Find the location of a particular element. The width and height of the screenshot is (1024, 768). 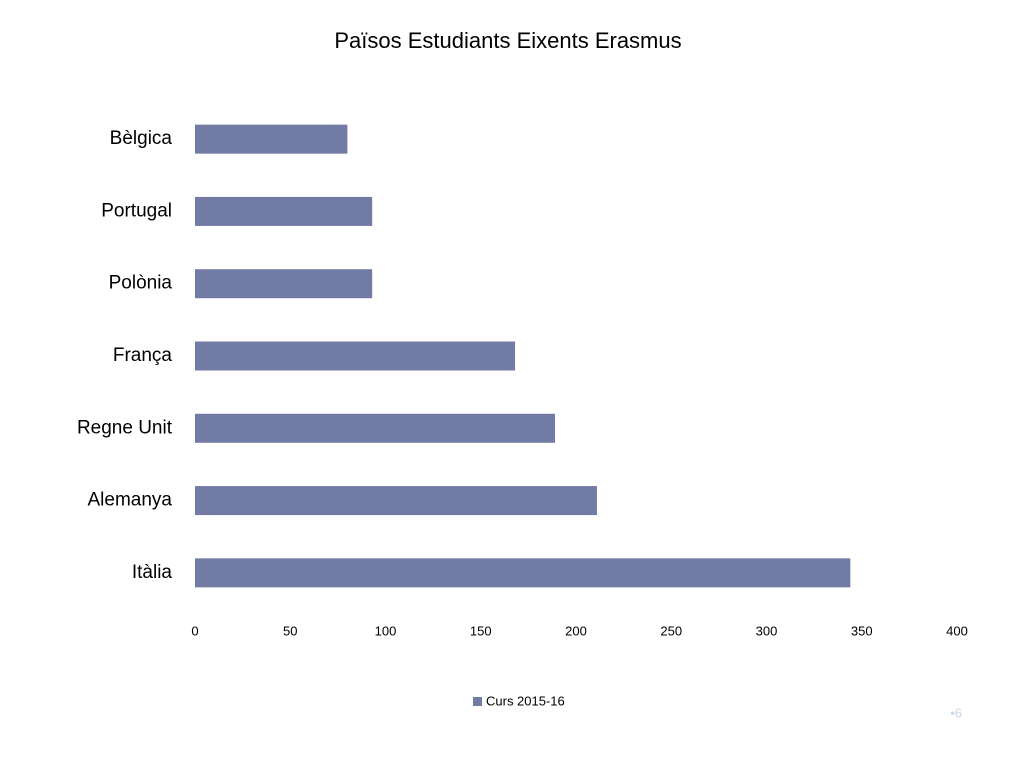

y-tick-label: Regne Unit is located at coordinates (125, 427).